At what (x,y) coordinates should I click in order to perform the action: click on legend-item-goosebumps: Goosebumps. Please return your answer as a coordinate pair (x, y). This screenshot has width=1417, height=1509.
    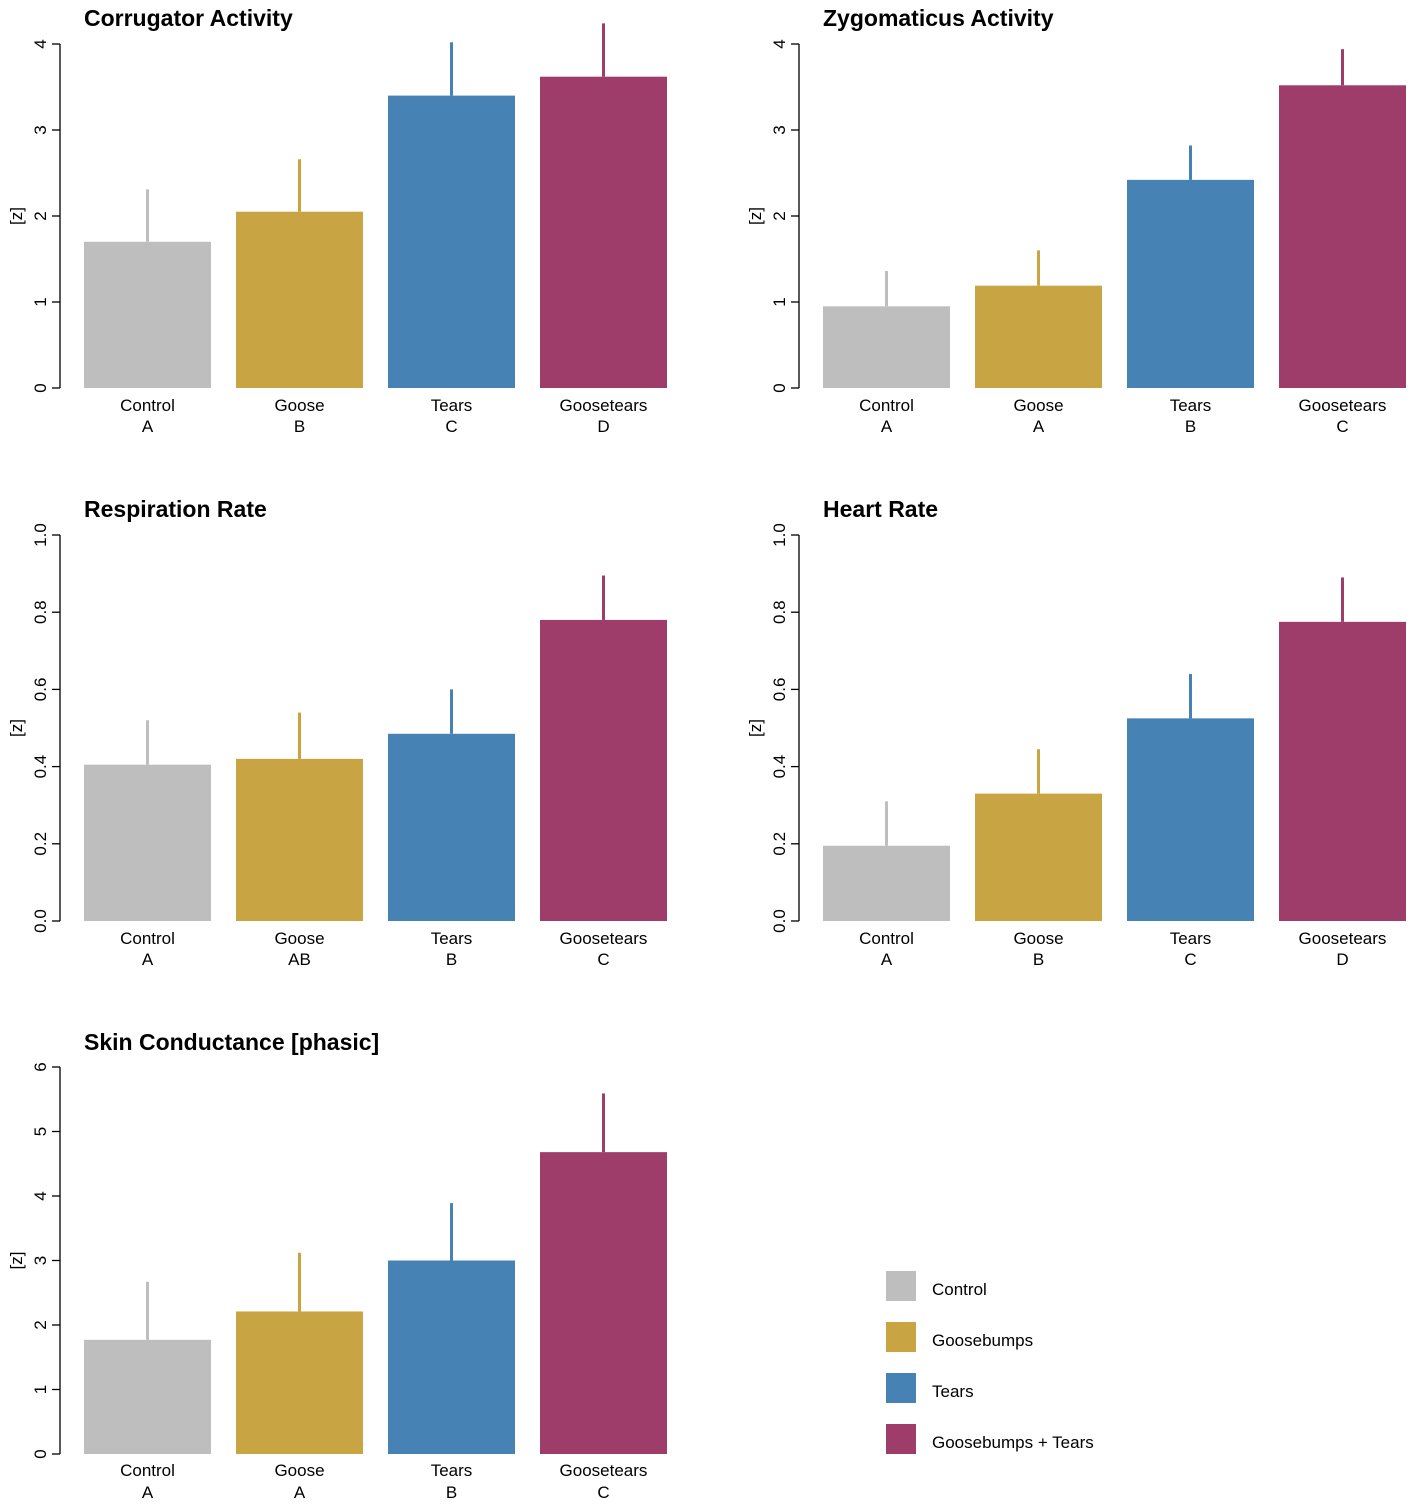
    Looking at the image, I should click on (959, 1337).